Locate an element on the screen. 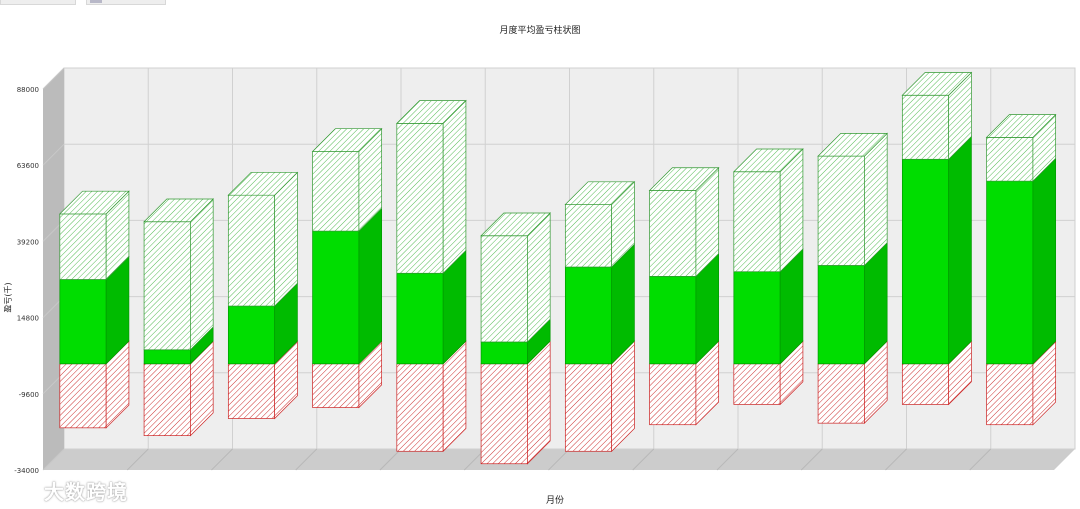  y-tick-label: -9600 is located at coordinates (29, 395).